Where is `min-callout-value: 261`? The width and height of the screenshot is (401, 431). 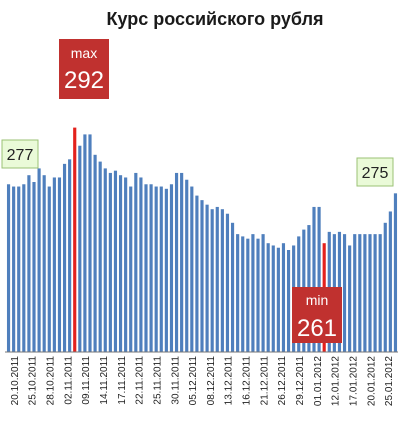 min-callout-value: 261 is located at coordinates (317, 328).